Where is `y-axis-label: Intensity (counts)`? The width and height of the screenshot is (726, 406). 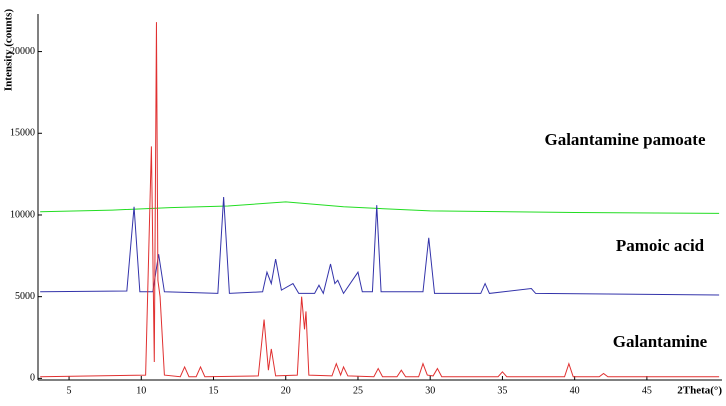 y-axis-label: Intensity (counts) is located at coordinates (9, 50).